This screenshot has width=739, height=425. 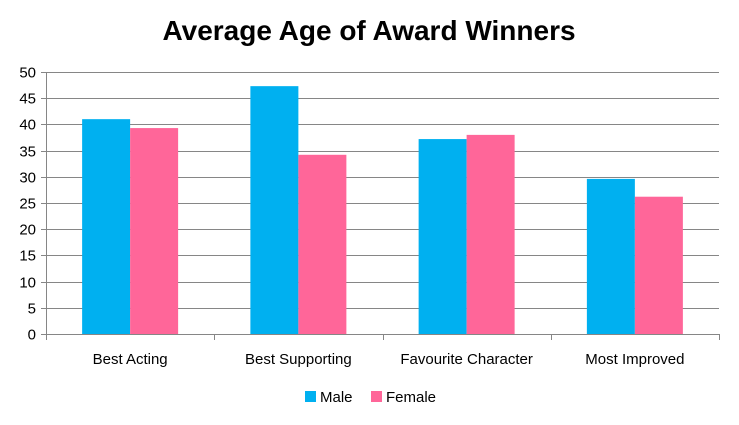 I want to click on chart-title: Average Age of Award Winners, so click(x=368, y=30).